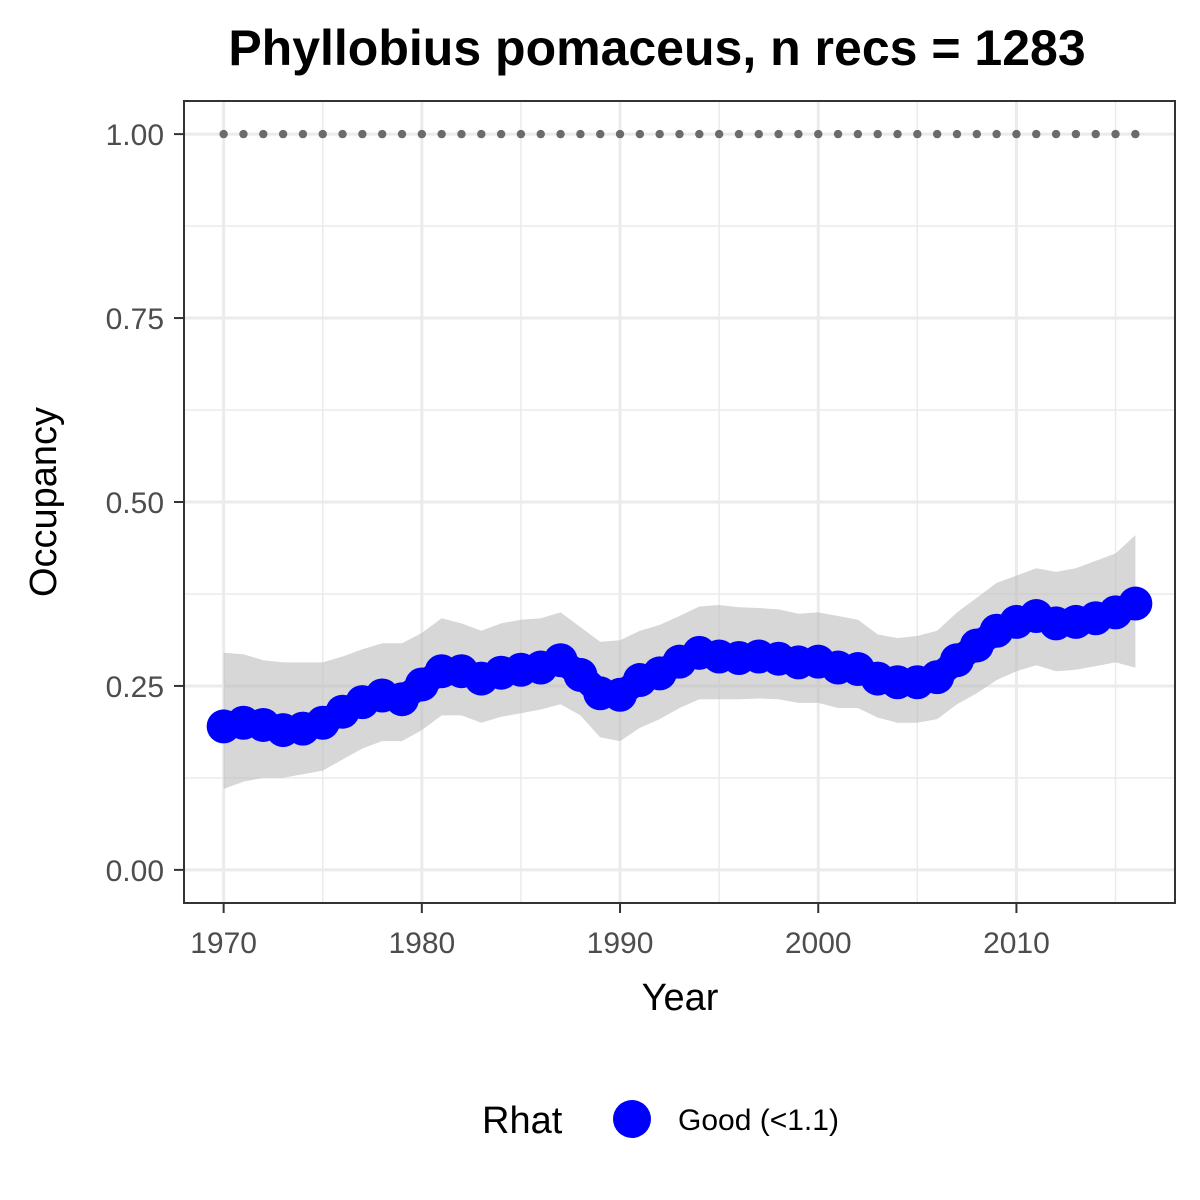 This screenshot has width=1200, height=1200. Describe the element at coordinates (656, 48) in the screenshot. I see `chart-title: Phyllobius pomaceus, n recs = 1283` at that location.